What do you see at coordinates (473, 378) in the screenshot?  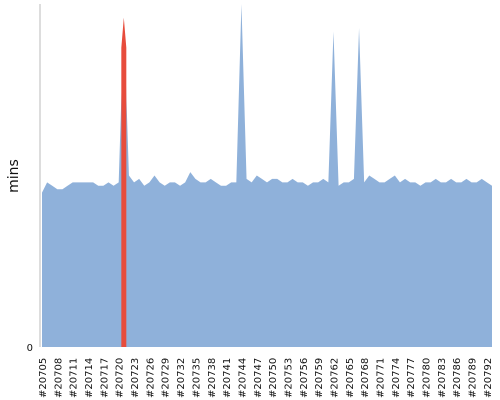 I see `x-tick-label: #20789` at bounding box center [473, 378].